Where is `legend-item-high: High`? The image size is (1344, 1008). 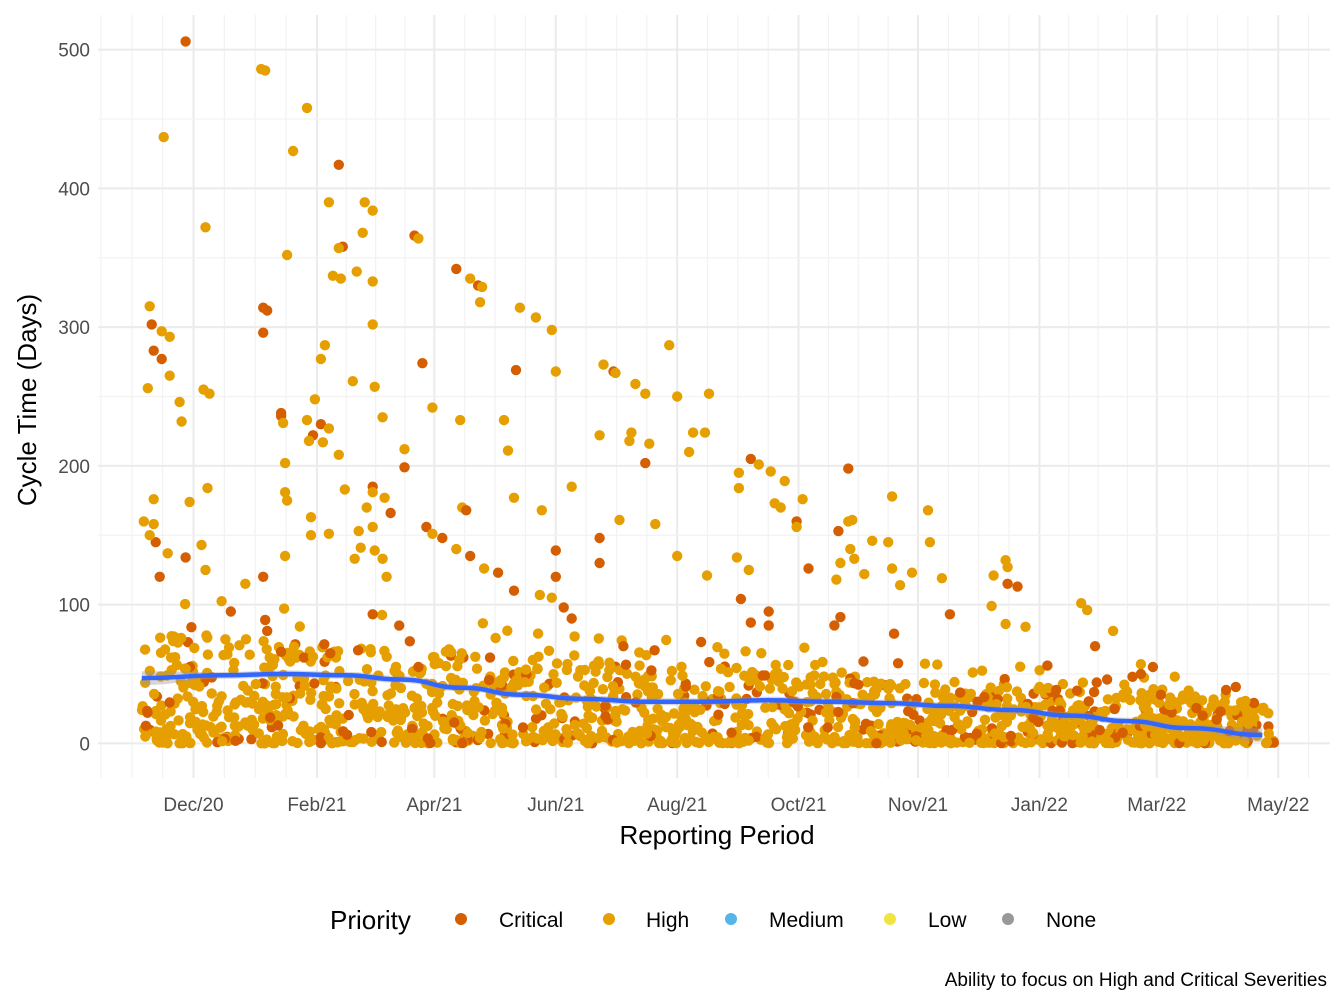 legend-item-high: High is located at coordinates (646, 920).